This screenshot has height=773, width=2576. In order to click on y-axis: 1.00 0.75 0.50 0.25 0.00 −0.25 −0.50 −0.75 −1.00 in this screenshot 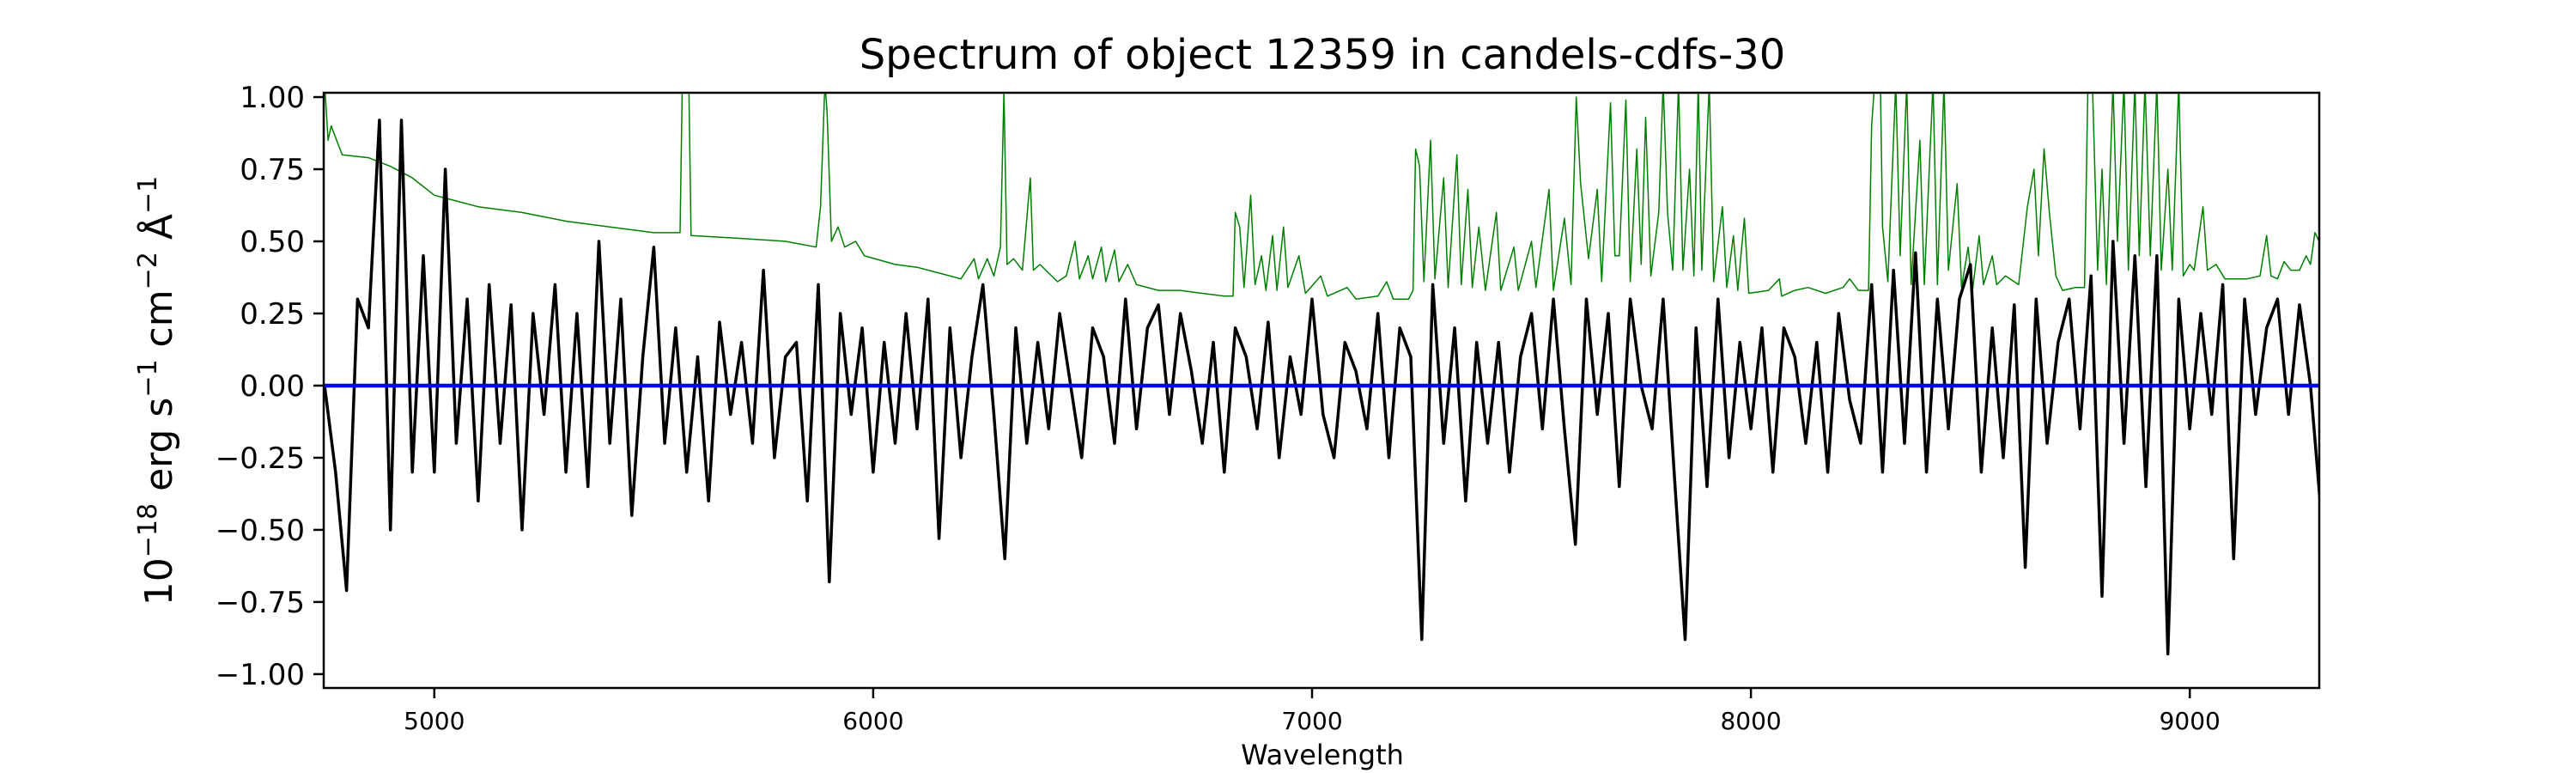, I will do `click(270, 386)`.